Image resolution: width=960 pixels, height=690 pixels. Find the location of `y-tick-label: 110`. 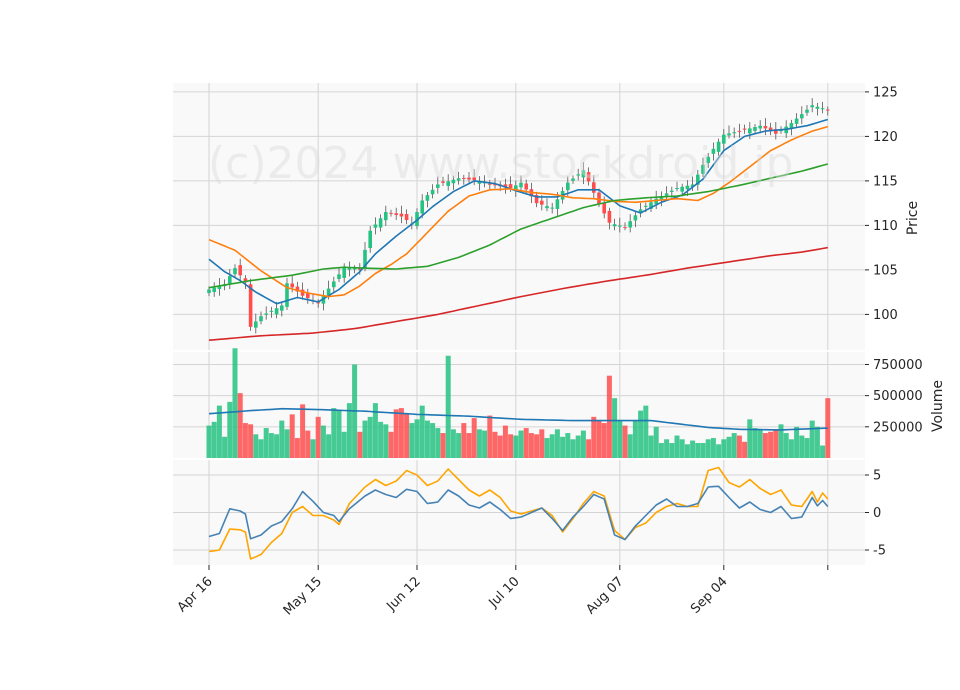

y-tick-label: 110 is located at coordinates (885, 226).